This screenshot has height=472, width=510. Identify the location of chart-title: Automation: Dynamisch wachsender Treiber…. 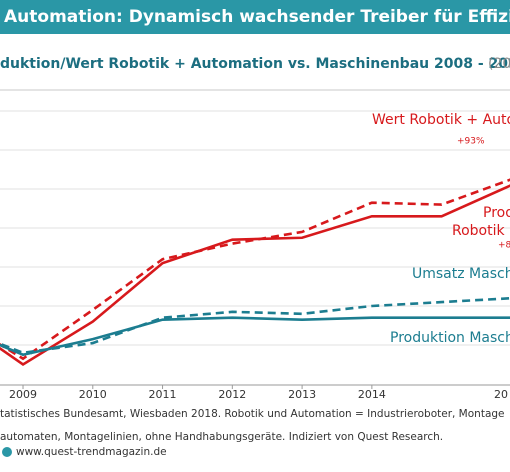
(257, 17).